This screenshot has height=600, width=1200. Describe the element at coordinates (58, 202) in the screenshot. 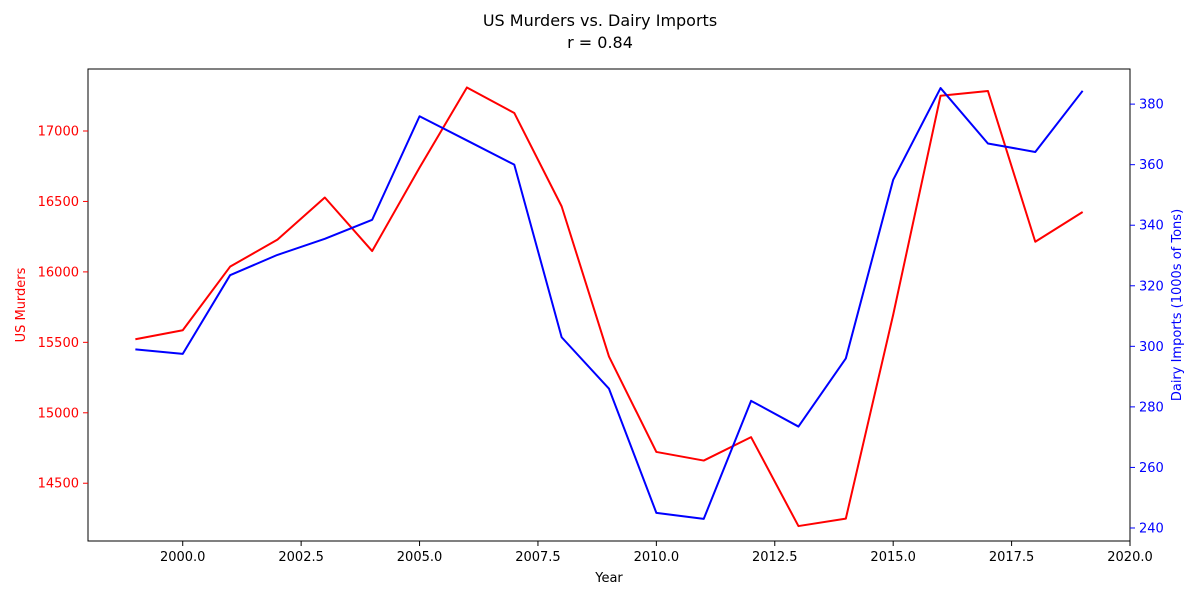

I see `left-y-tick-label: 16500` at that location.